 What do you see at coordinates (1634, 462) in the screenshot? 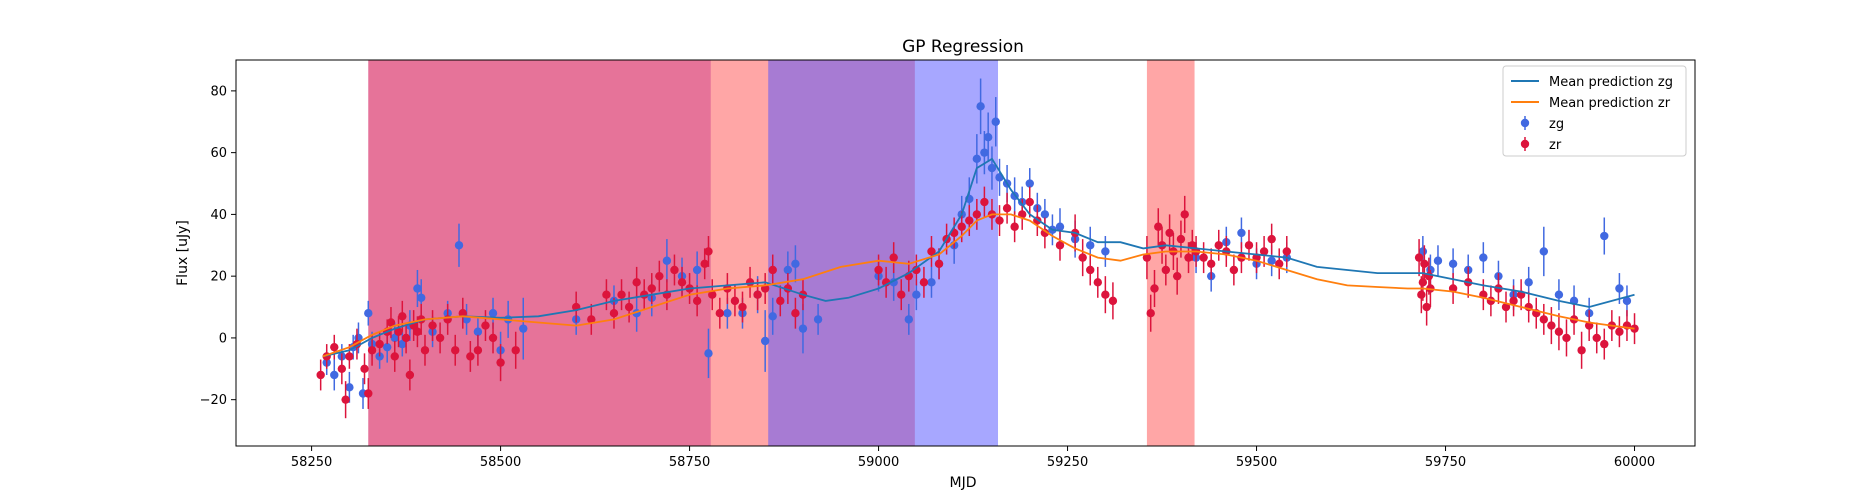
I see `x-tick-label: 60000` at bounding box center [1634, 462].